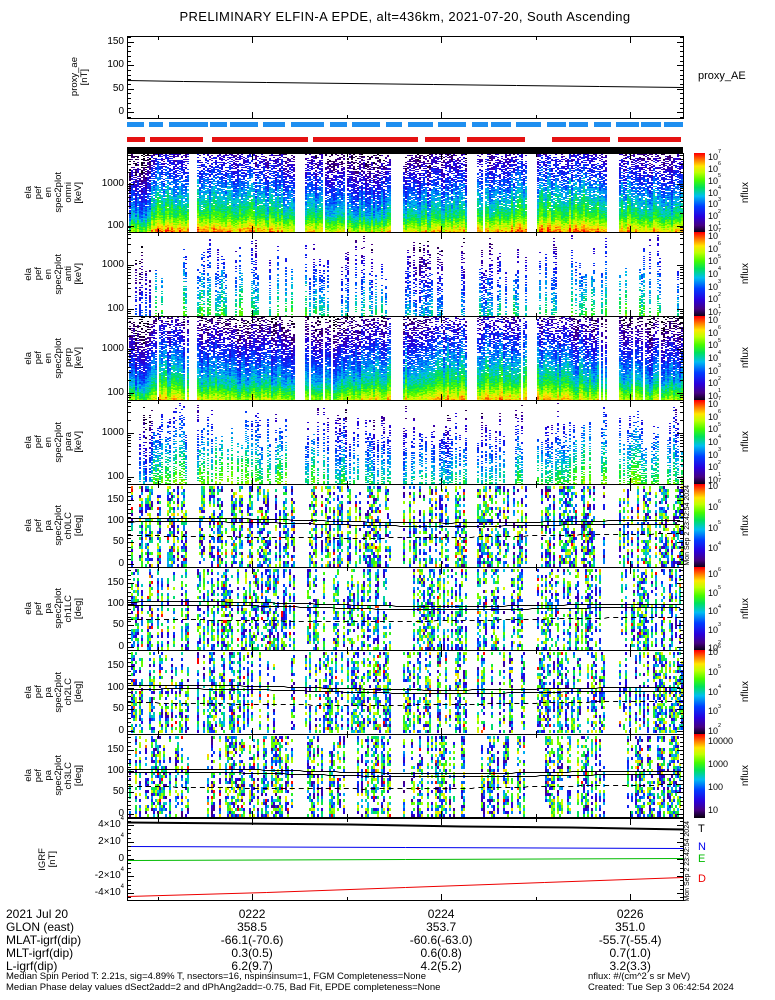 This screenshot has height=1000, width=775. What do you see at coordinates (702, 859) in the screenshot?
I see `right-axis-label-E: E` at bounding box center [702, 859].